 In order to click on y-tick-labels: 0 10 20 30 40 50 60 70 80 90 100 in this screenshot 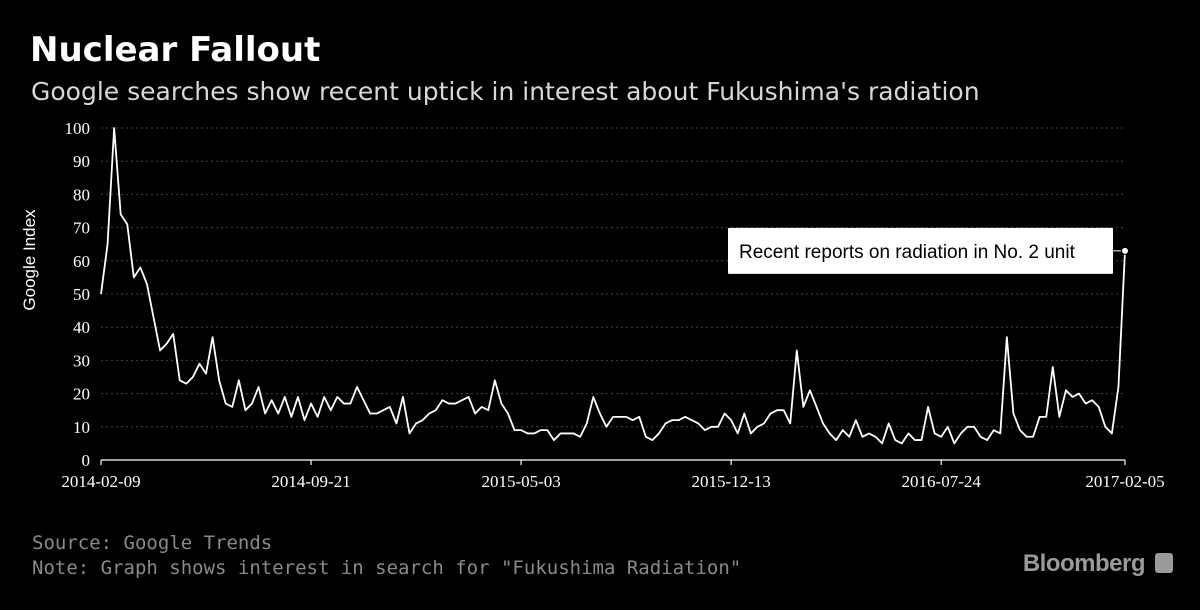, I will do `click(78, 294)`.